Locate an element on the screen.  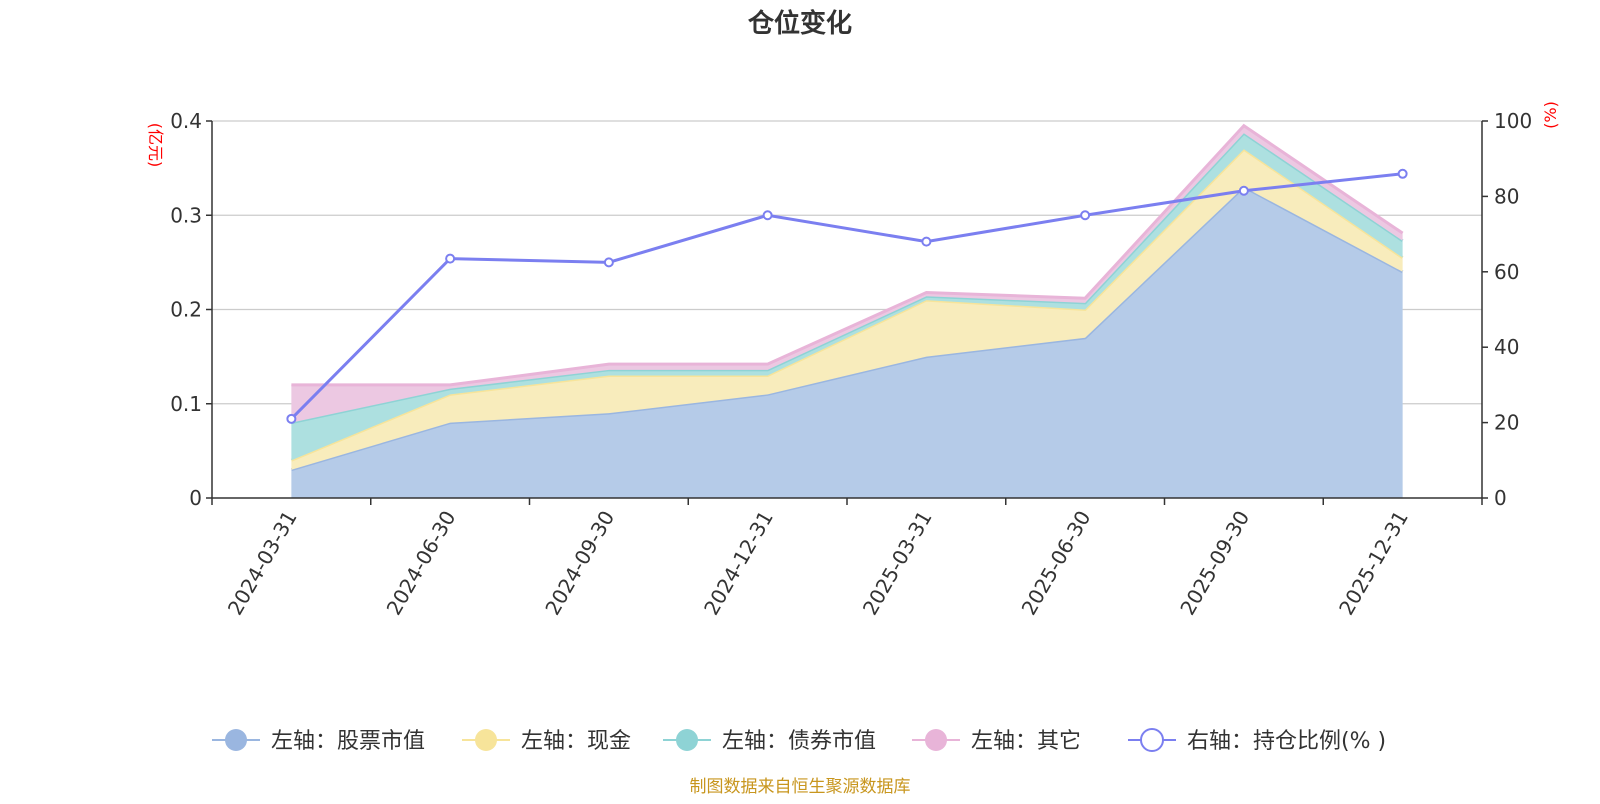
right-axis-unit: (%) is located at coordinates (1550, 115).